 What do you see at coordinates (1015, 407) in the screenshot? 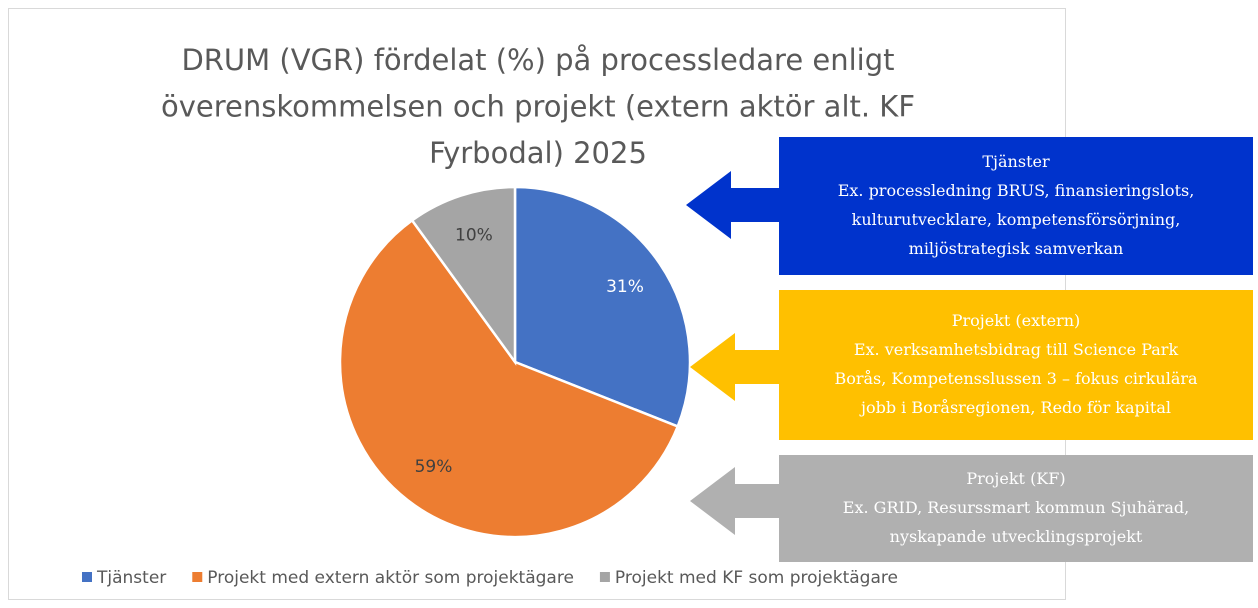
I see `callout-text: jobb i Boråsregionen, Redo för kapital` at bounding box center [1015, 407].